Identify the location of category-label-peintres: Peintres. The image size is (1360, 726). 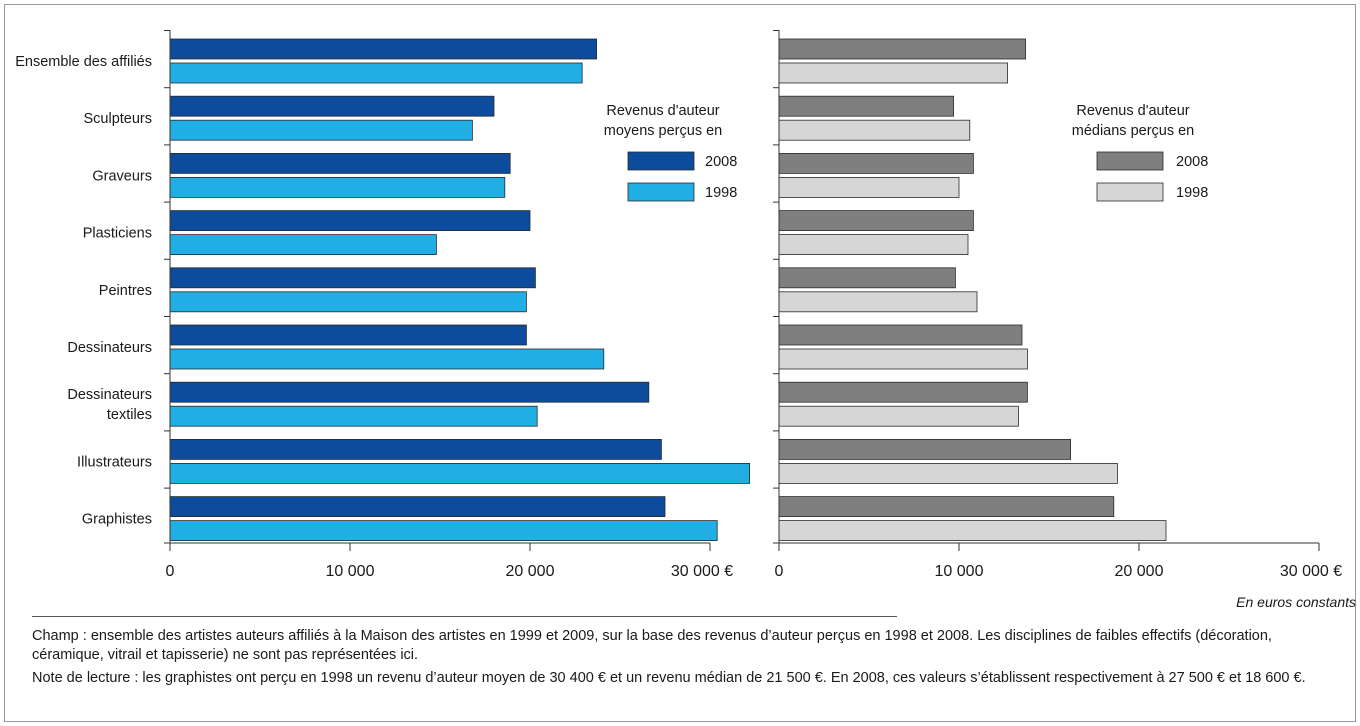
(125, 291).